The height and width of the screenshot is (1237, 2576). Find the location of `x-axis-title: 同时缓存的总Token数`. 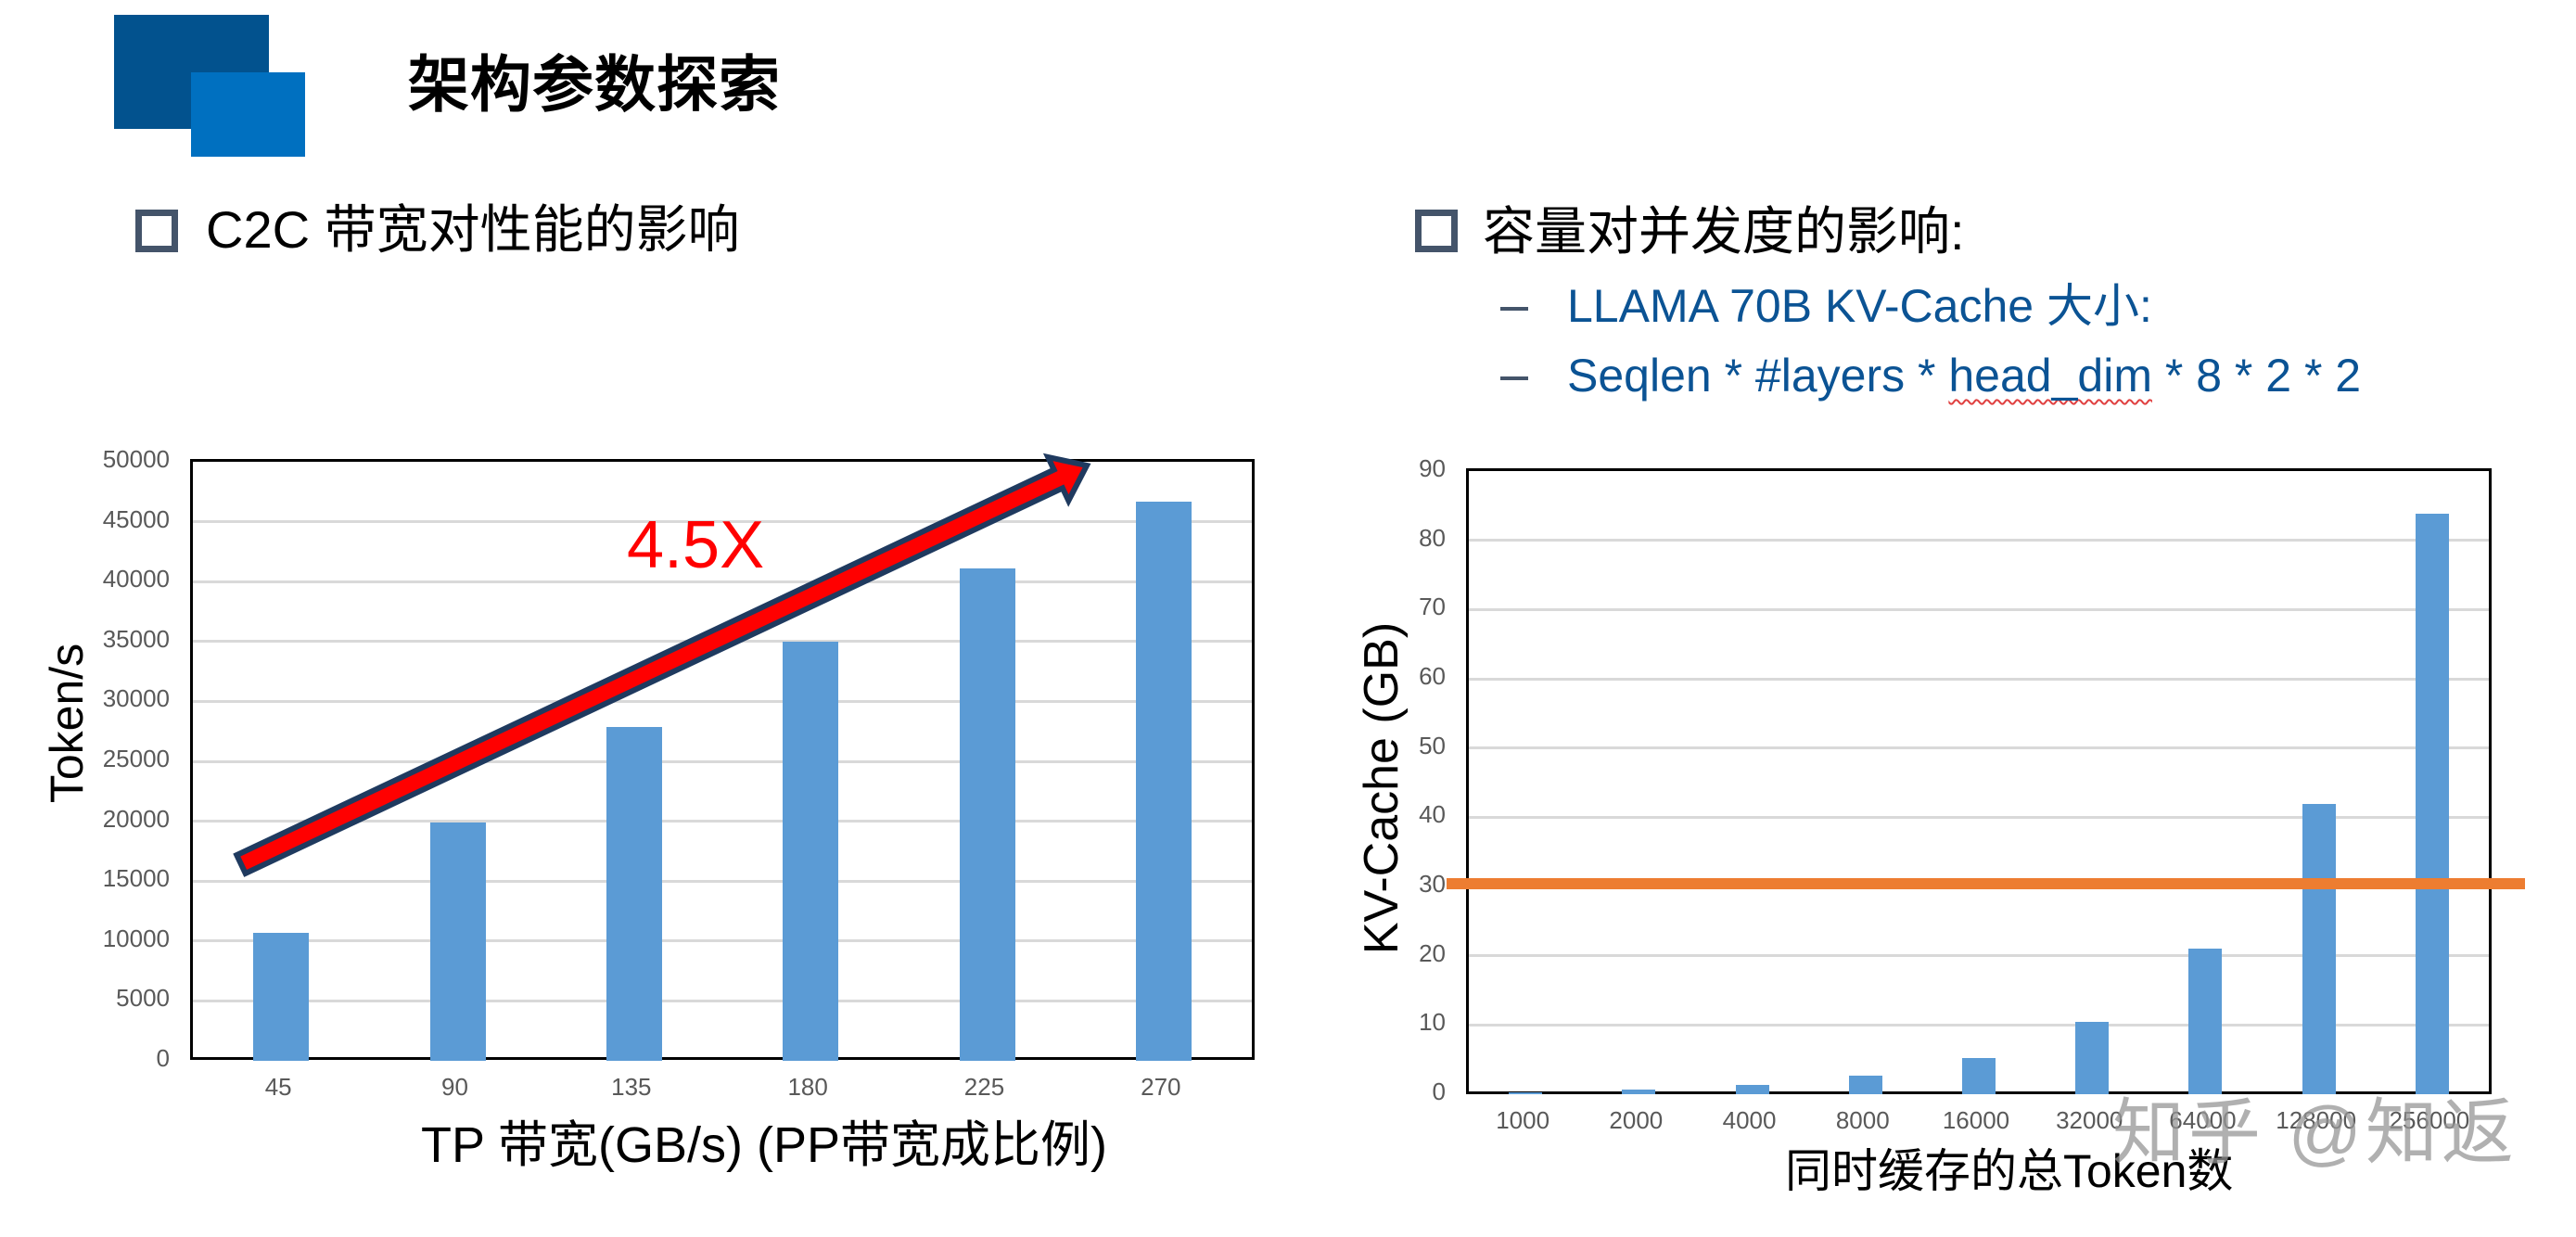

x-axis-title: 同时缓存的总Token数 is located at coordinates (2009, 1171).